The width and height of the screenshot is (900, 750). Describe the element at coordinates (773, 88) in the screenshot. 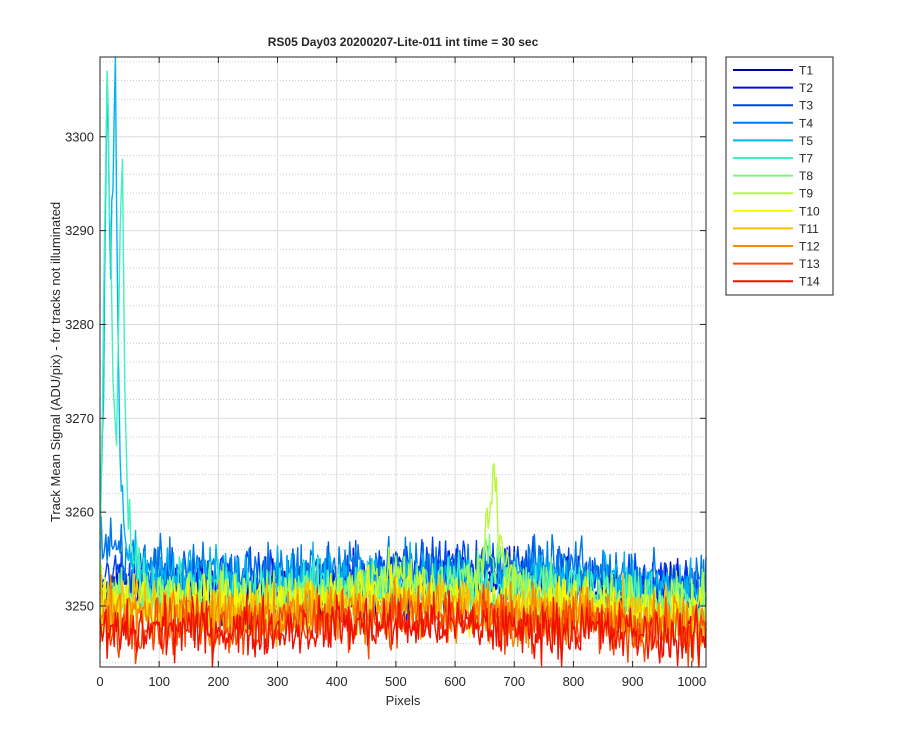

I see `legend-item-t2: T2` at that location.